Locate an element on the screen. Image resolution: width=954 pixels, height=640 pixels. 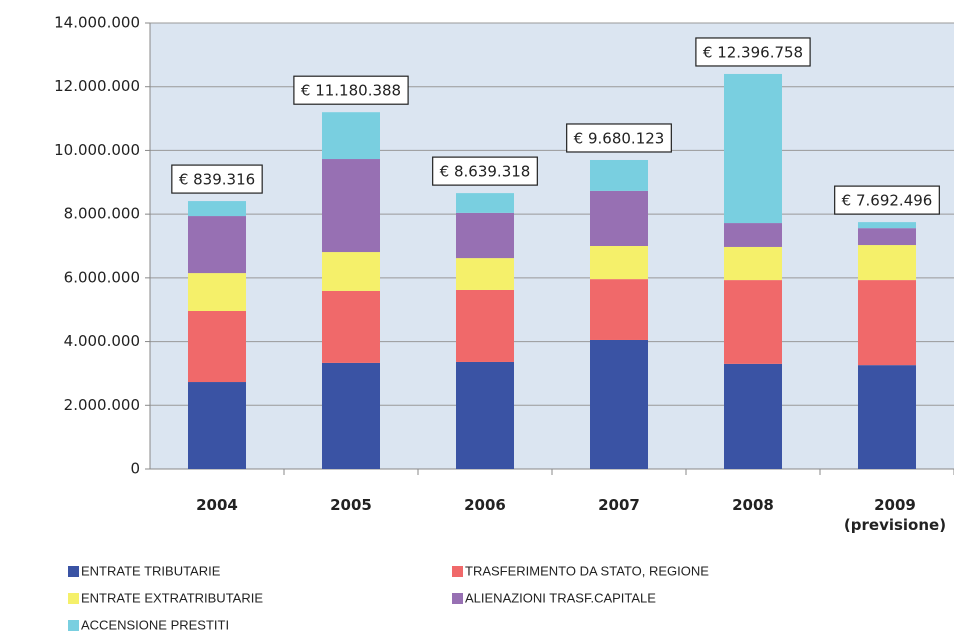
legend-label: TRASFERIMENTO DA STATO, REGIONE is located at coordinates (587, 570).